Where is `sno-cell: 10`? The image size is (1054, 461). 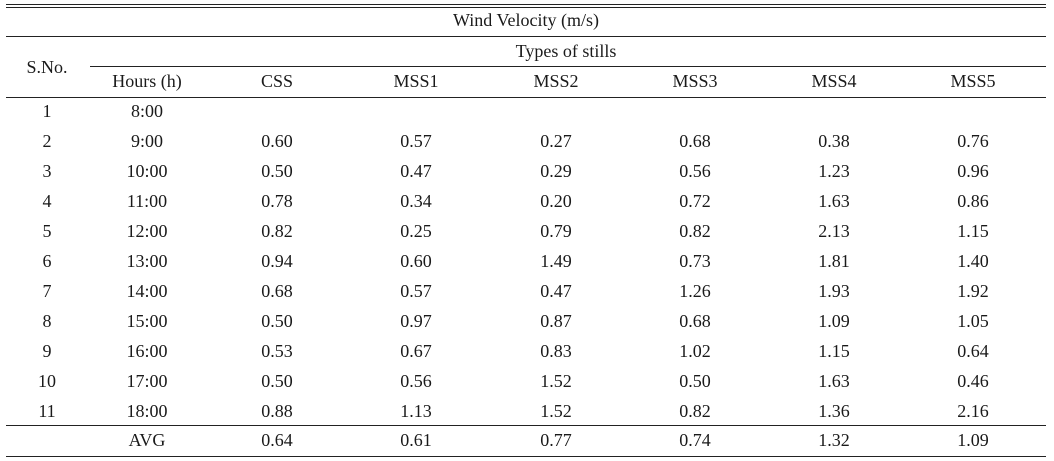
sno-cell: 10 is located at coordinates (47, 381).